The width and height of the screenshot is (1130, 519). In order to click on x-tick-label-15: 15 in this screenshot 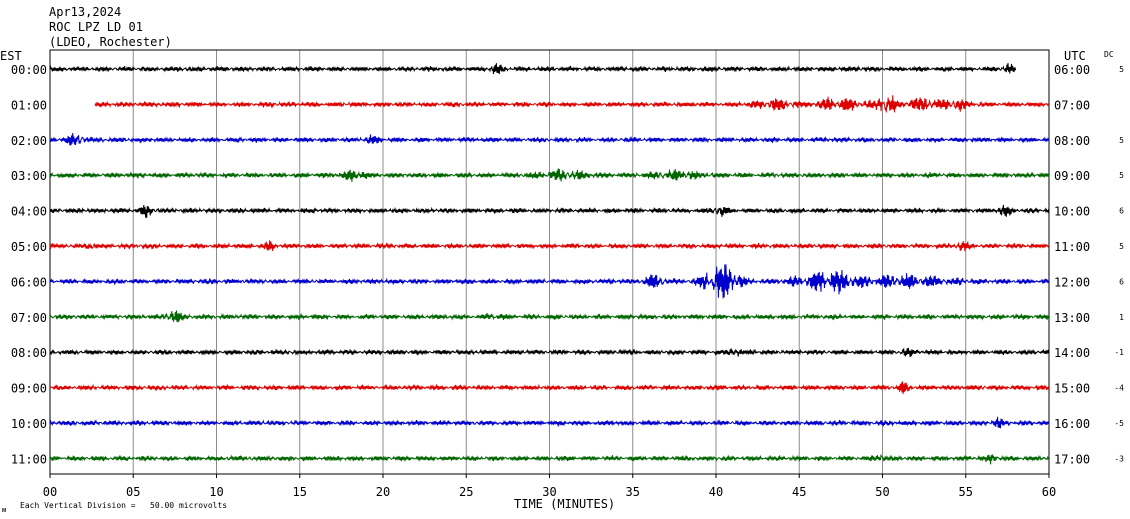, I will do `click(300, 492)`.